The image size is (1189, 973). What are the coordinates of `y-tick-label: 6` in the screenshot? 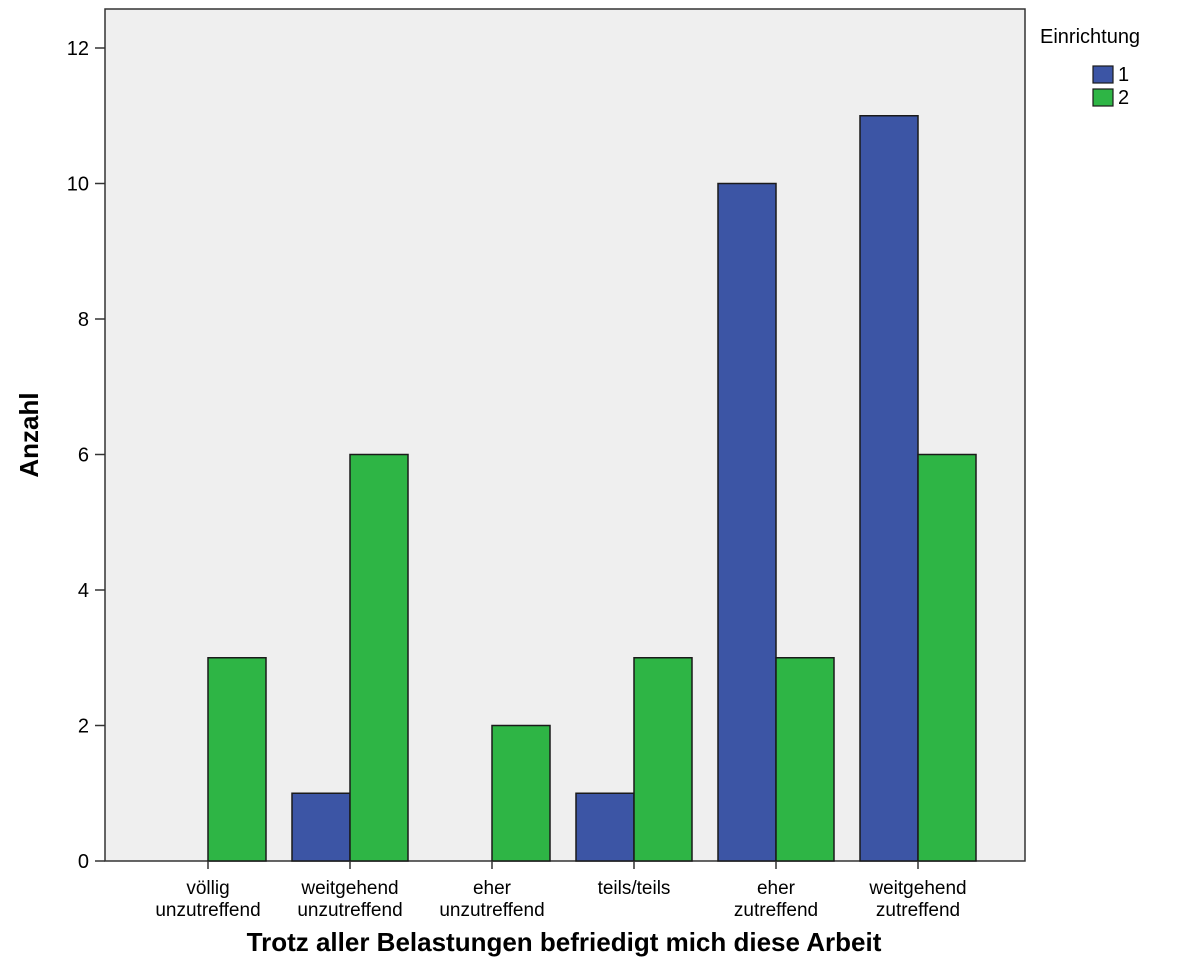 It's located at (83, 456).